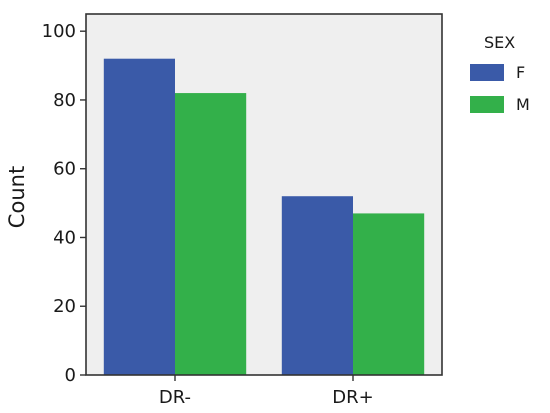 Image resolution: width=550 pixels, height=413 pixels. Describe the element at coordinates (175, 397) in the screenshot. I see `x-tick-label: DR-` at that location.